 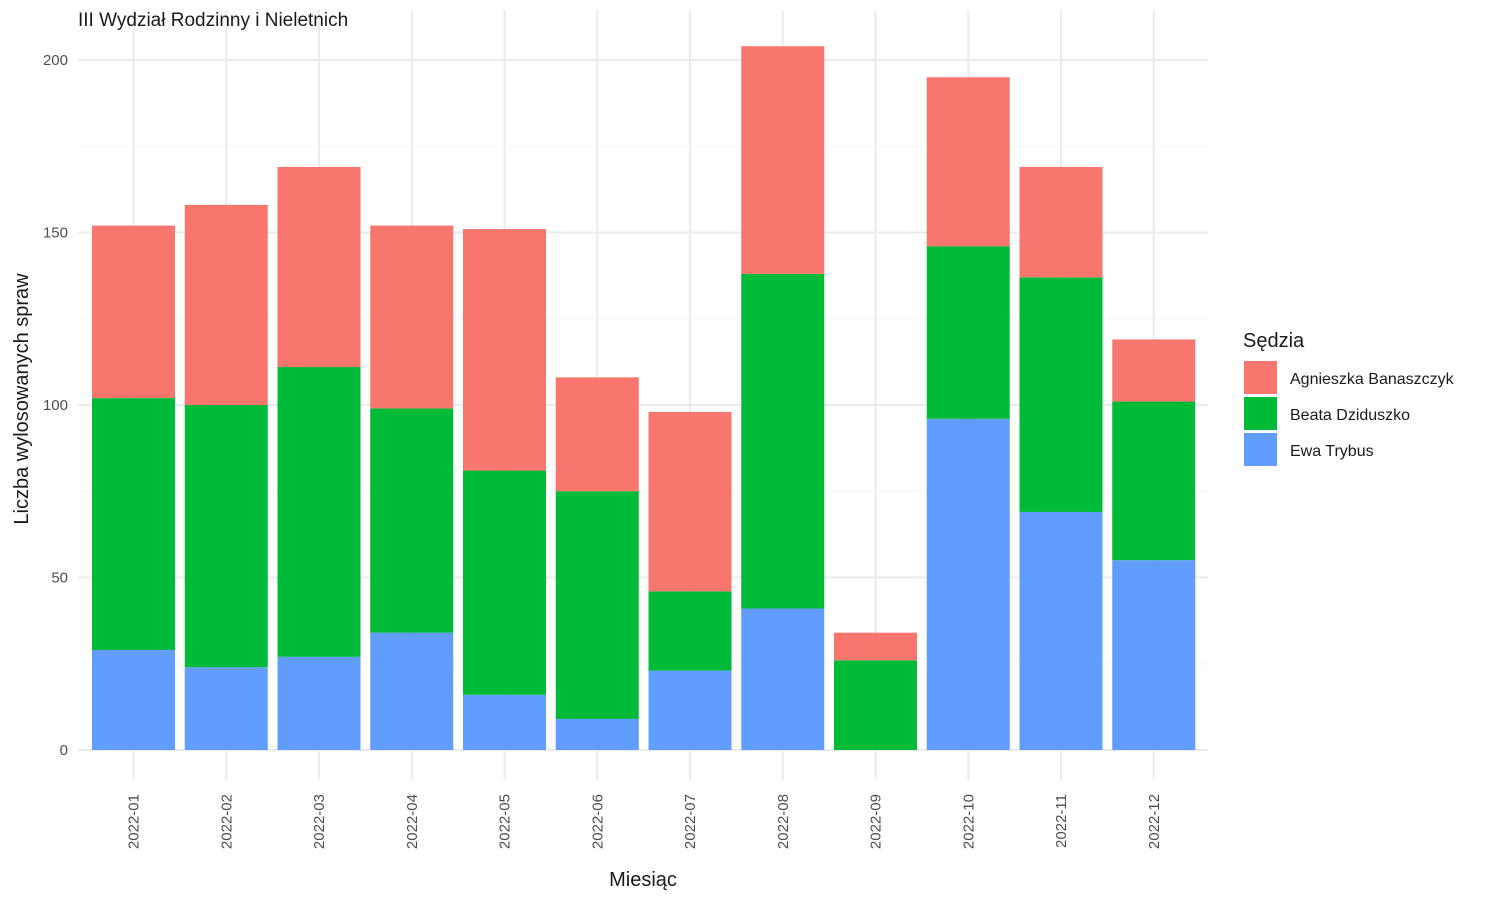 What do you see at coordinates (213, 20) in the screenshot?
I see `chart-title: III Wydział Rodzinny i Nieletnich` at bounding box center [213, 20].